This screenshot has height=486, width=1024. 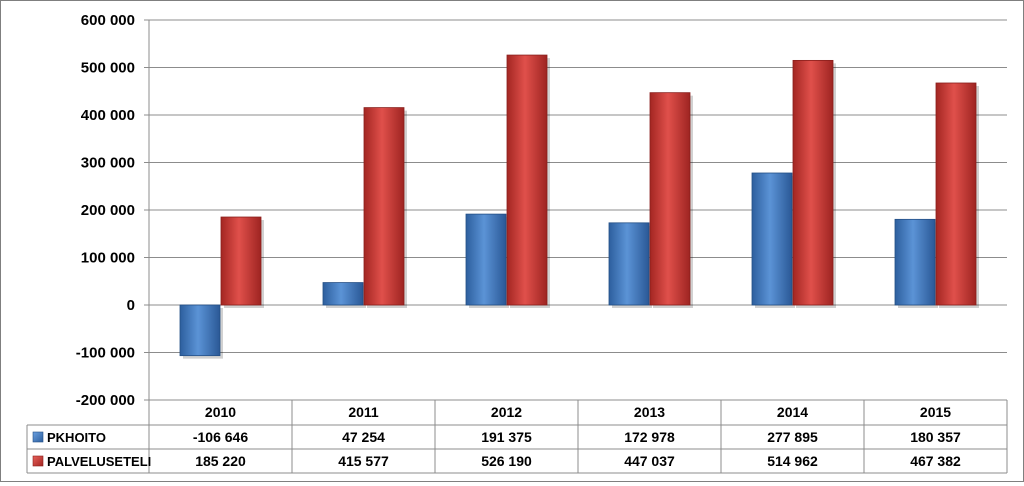 I want to click on x-category-label: 2010, so click(x=220, y=412).